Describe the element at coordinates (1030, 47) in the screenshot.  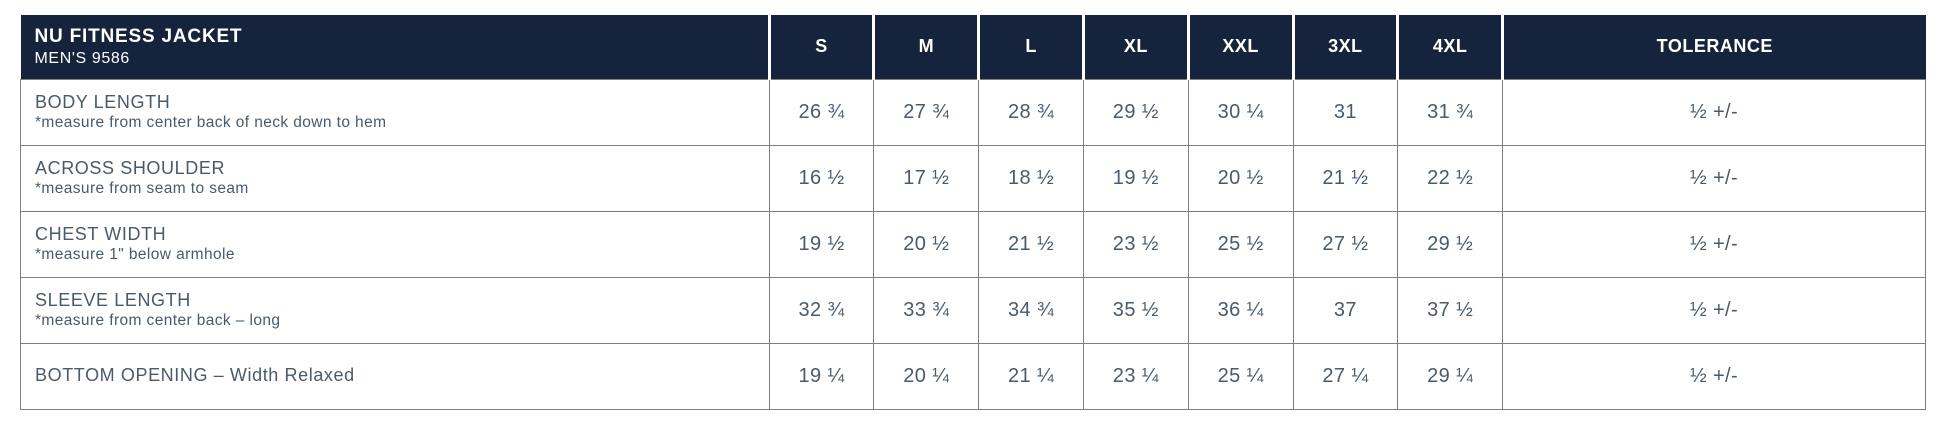
I see `column-header-l: L` at that location.